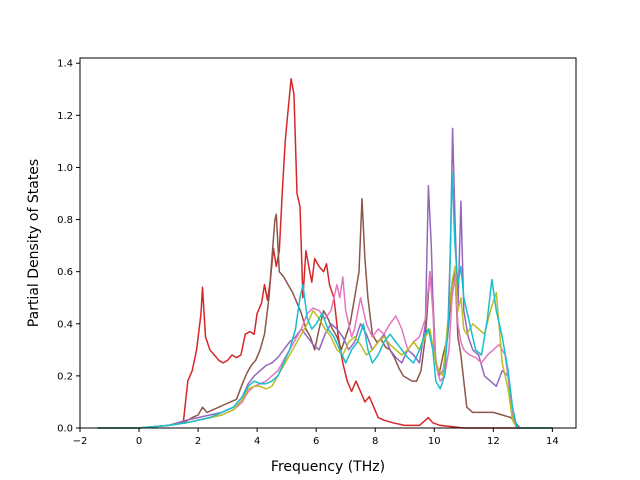  I want to click on y-tick-label: 0.0, so click(65, 429).